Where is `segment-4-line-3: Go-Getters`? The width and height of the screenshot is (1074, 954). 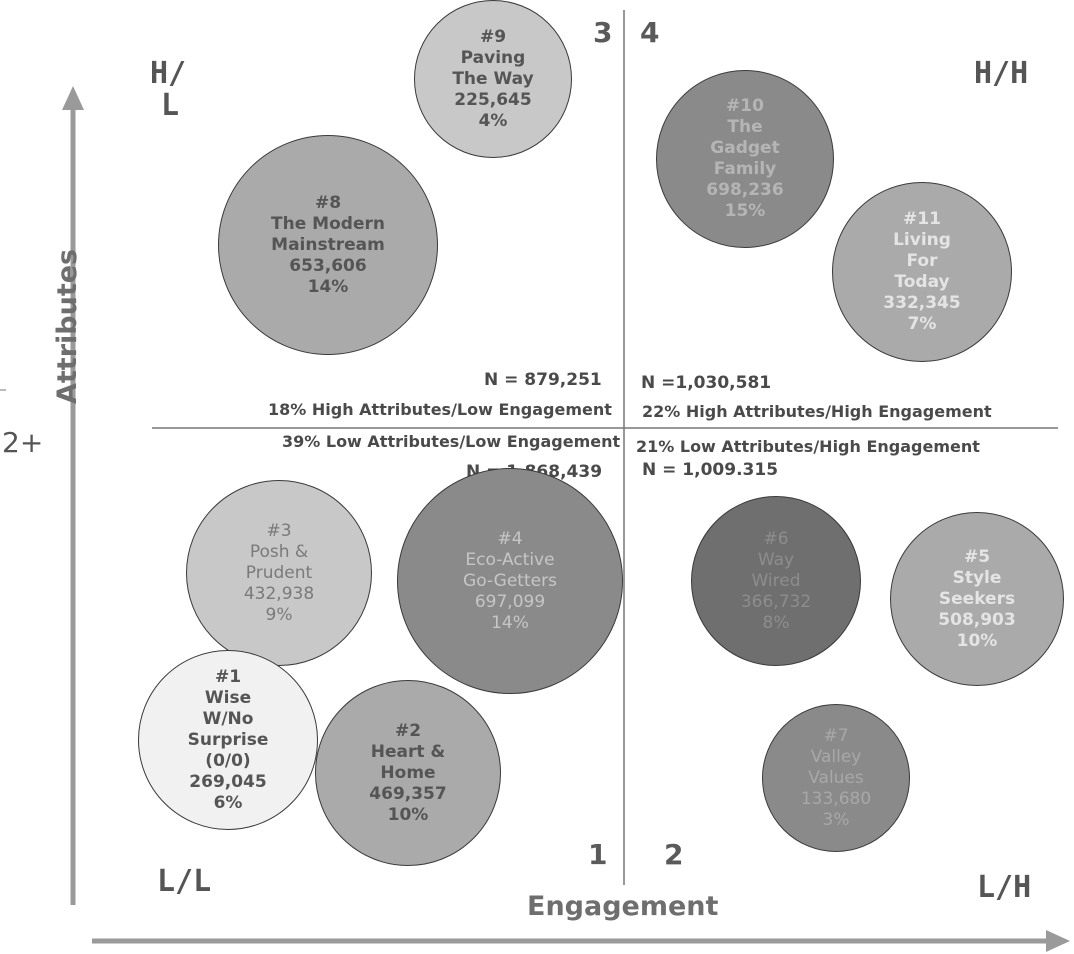
segment-4-line-3: Go-Getters is located at coordinates (510, 580).